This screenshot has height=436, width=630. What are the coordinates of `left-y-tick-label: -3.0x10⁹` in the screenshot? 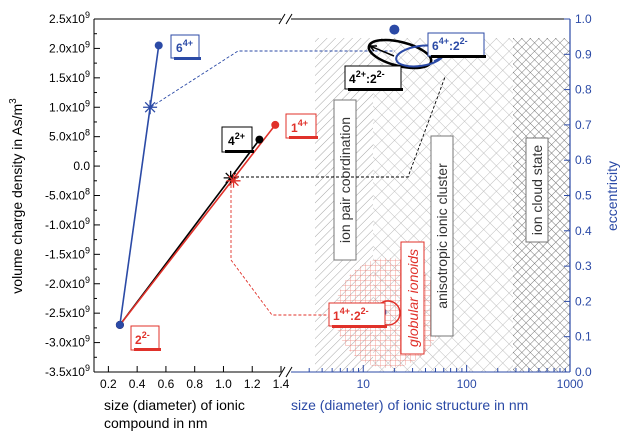 It's located at (67, 342).